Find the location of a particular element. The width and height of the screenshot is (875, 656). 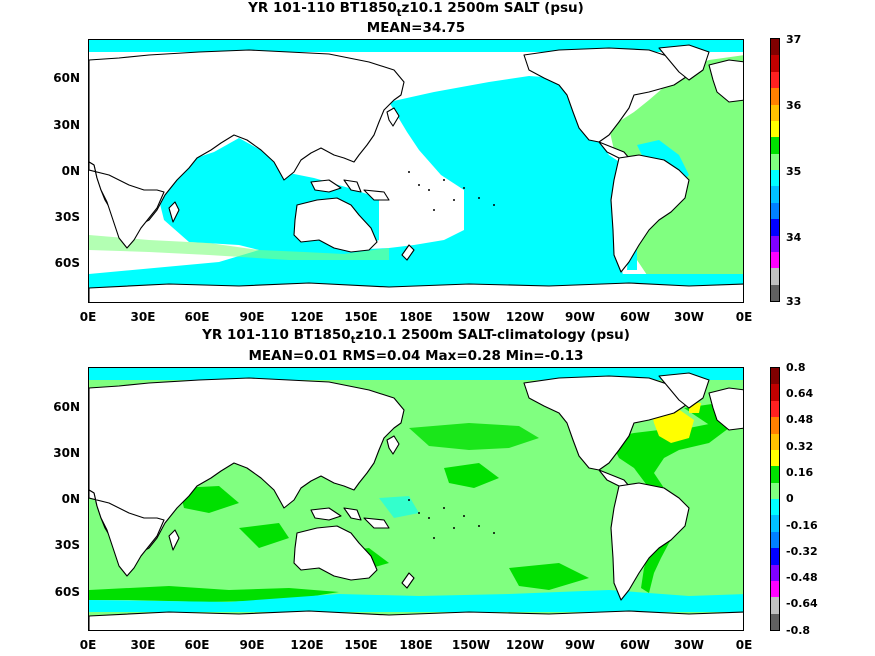

bottom-lat-tick-60s: 60S is located at coordinates (67, 592).